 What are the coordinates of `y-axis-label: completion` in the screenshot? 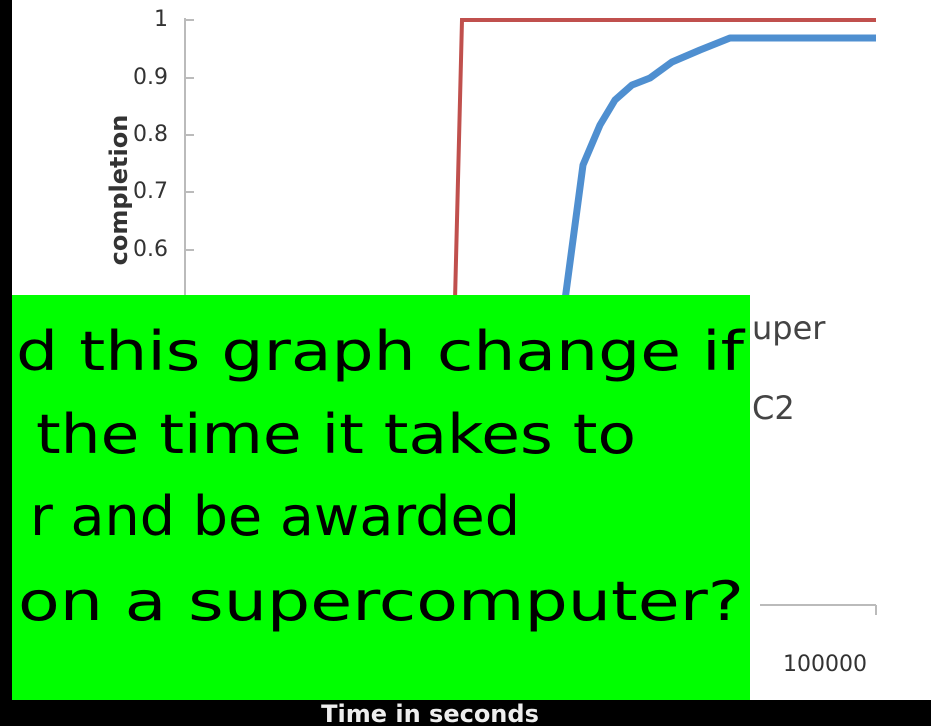 It's located at (119, 190).